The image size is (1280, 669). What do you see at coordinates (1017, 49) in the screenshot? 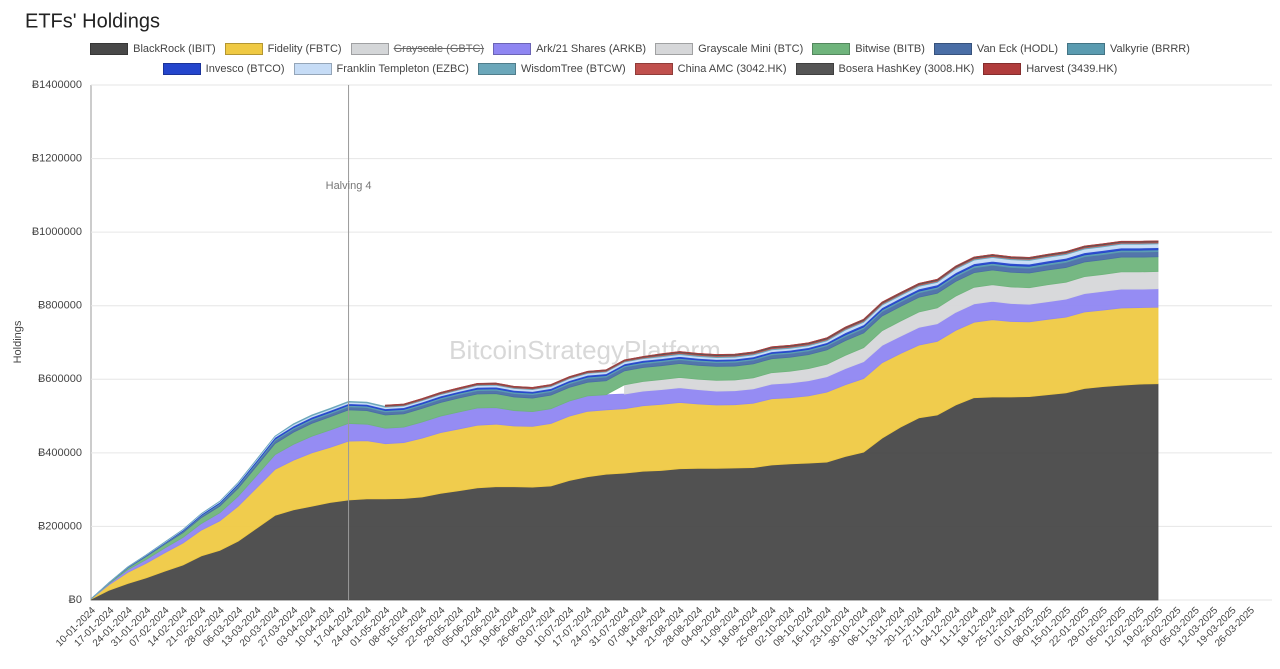
I see `legend-label: Van Eck (HODL)` at bounding box center [1017, 49].